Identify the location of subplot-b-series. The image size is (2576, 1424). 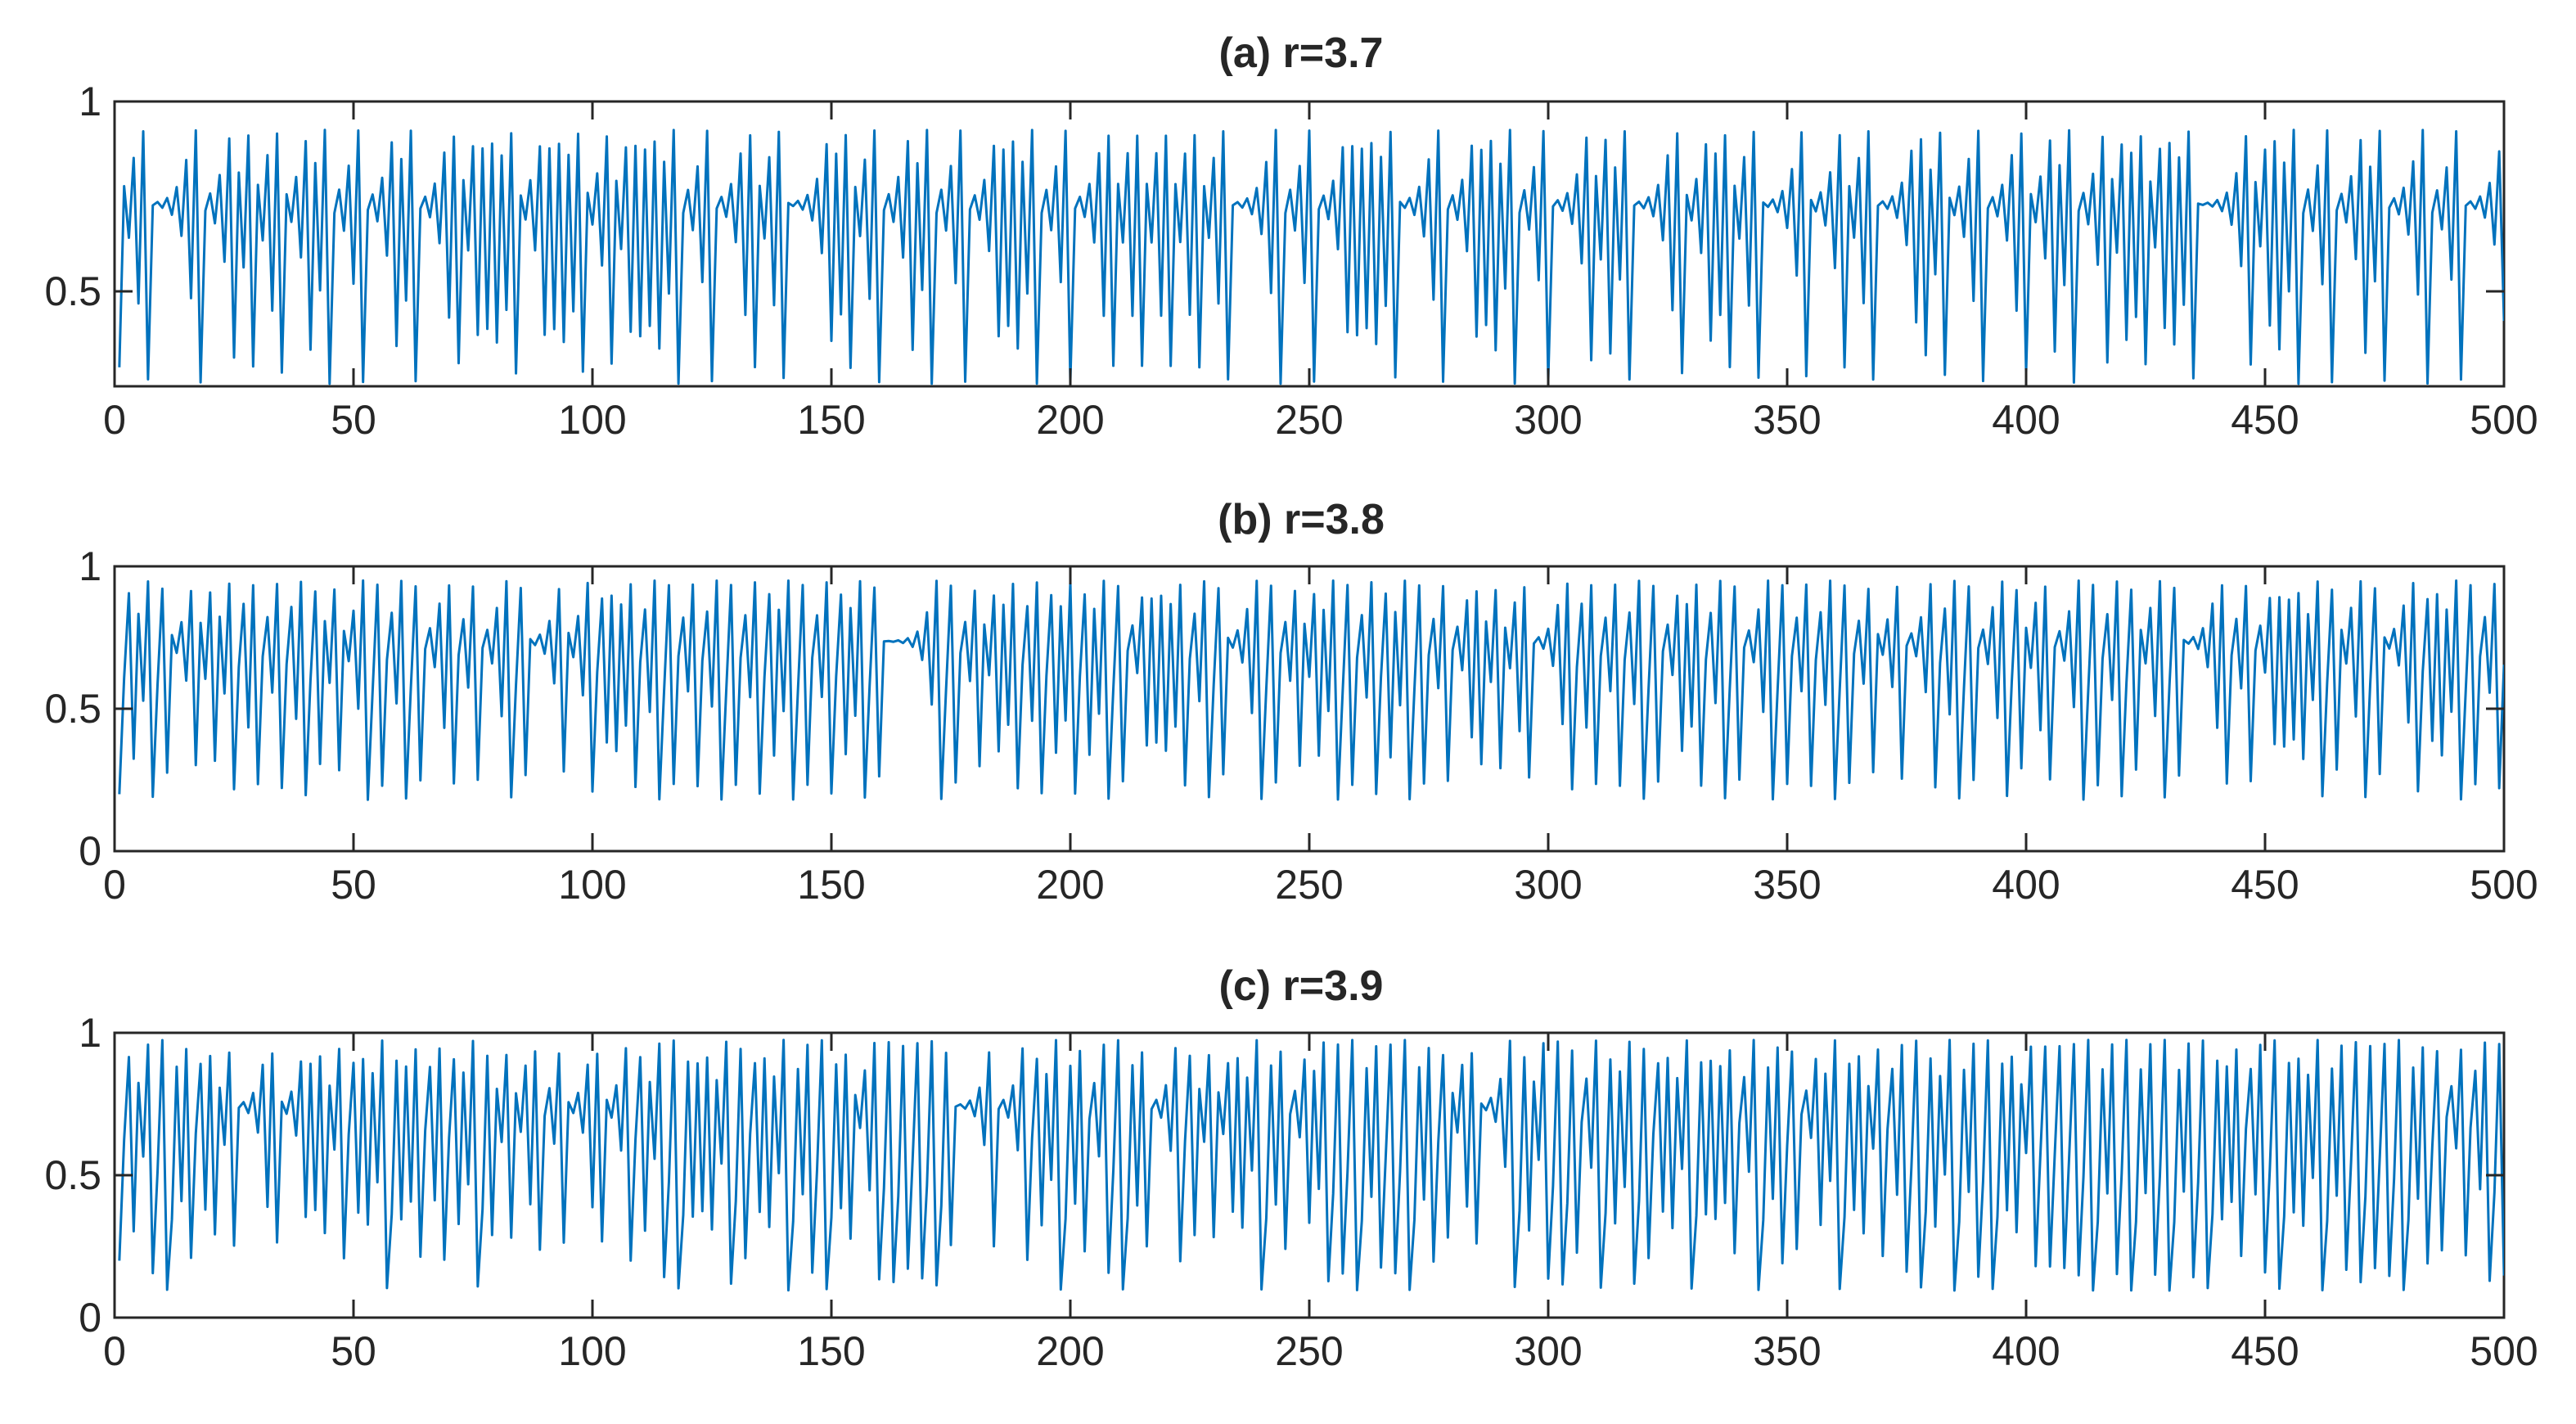
(1311, 690).